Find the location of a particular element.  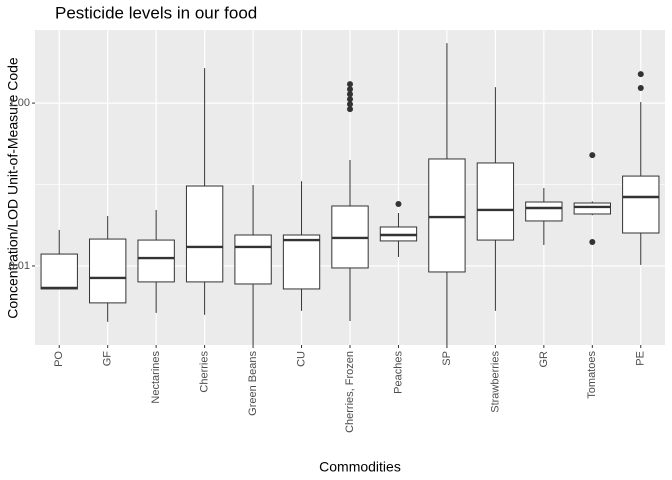

x-tick-label: Nectarines is located at coordinates (156, 377).